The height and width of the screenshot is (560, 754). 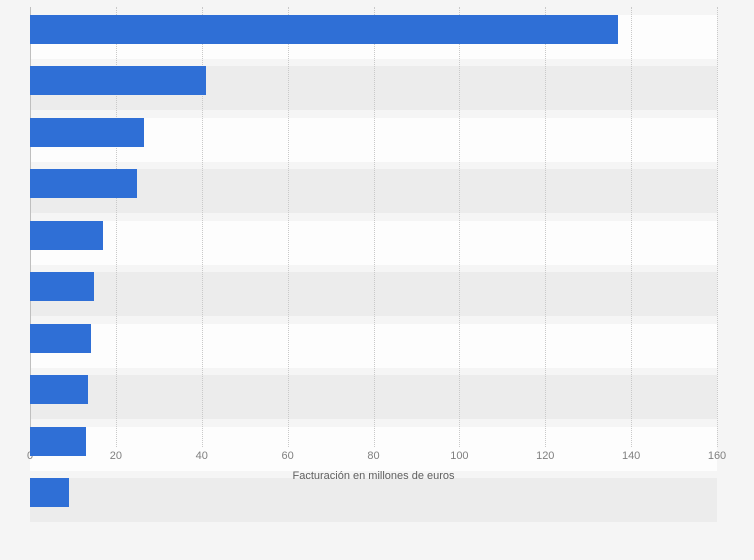 I want to click on x-tick-label: 40, so click(x=201, y=456).